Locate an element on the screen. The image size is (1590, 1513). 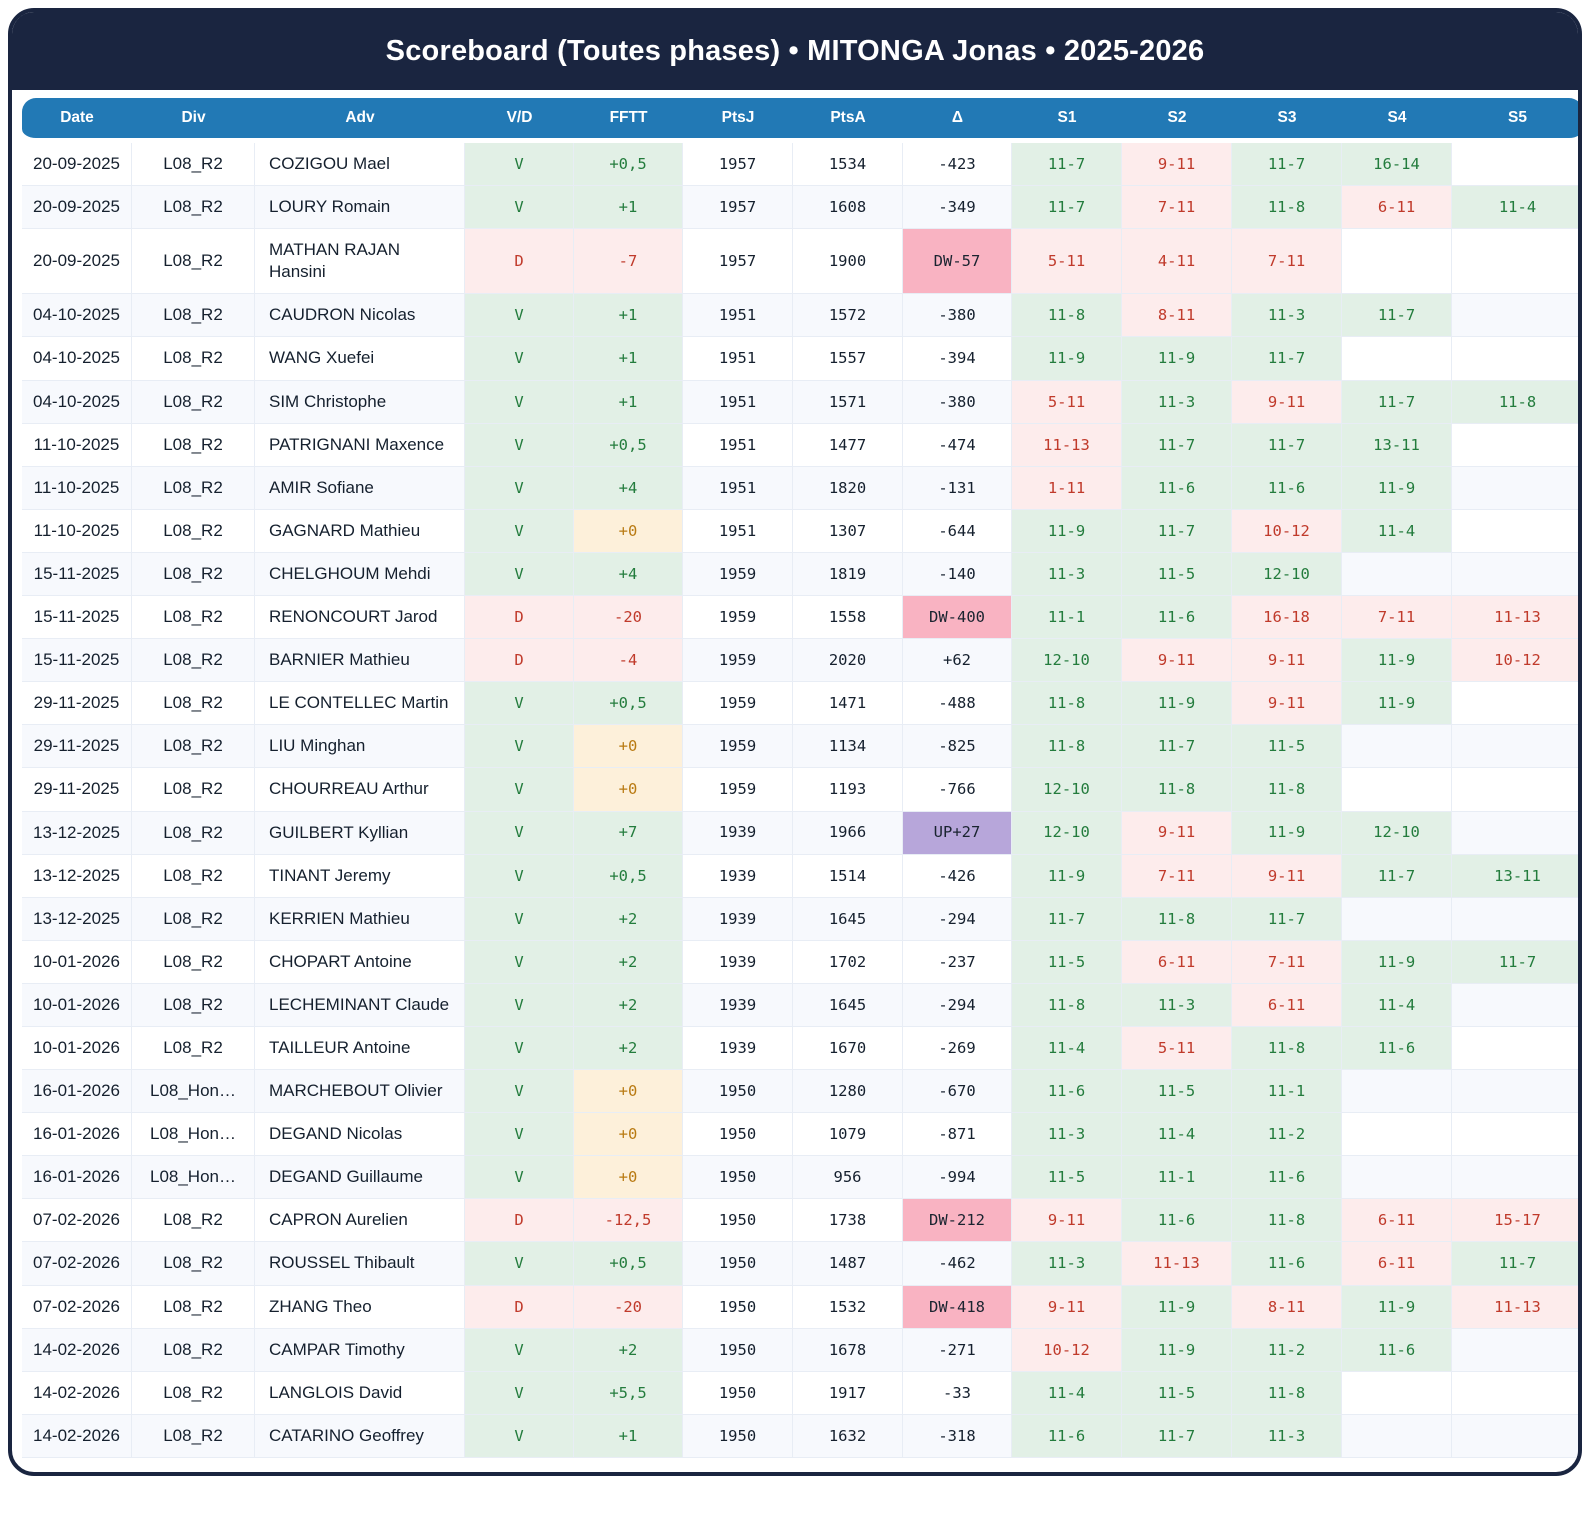
column-header-s1: S1 is located at coordinates (1067, 120).